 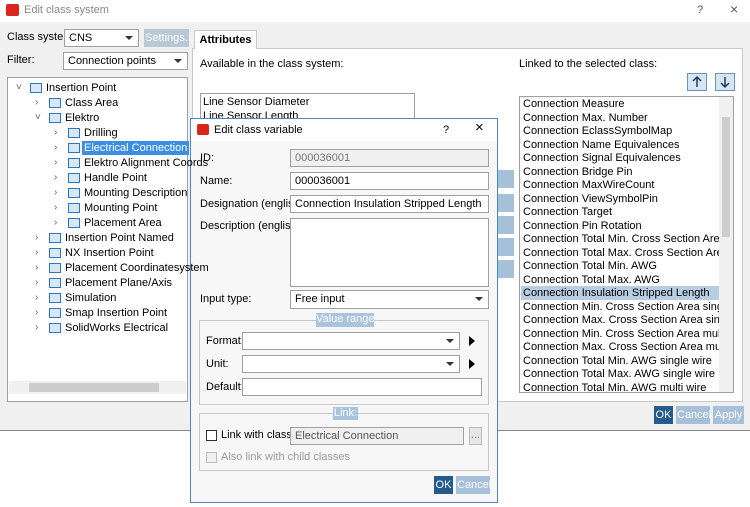 What do you see at coordinates (136, 193) in the screenshot?
I see `tree-item: Mounting Description` at bounding box center [136, 193].